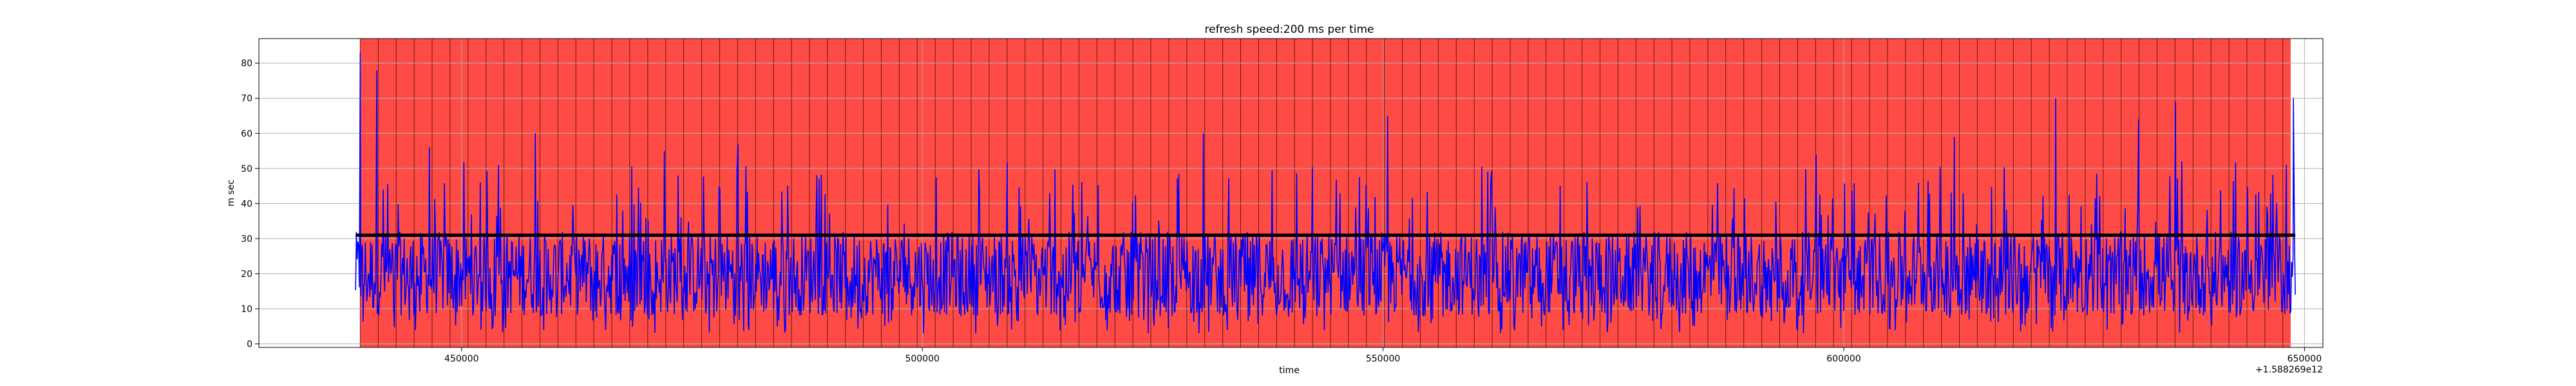  What do you see at coordinates (247, 64) in the screenshot?
I see `y-tick-label: 80` at bounding box center [247, 64].